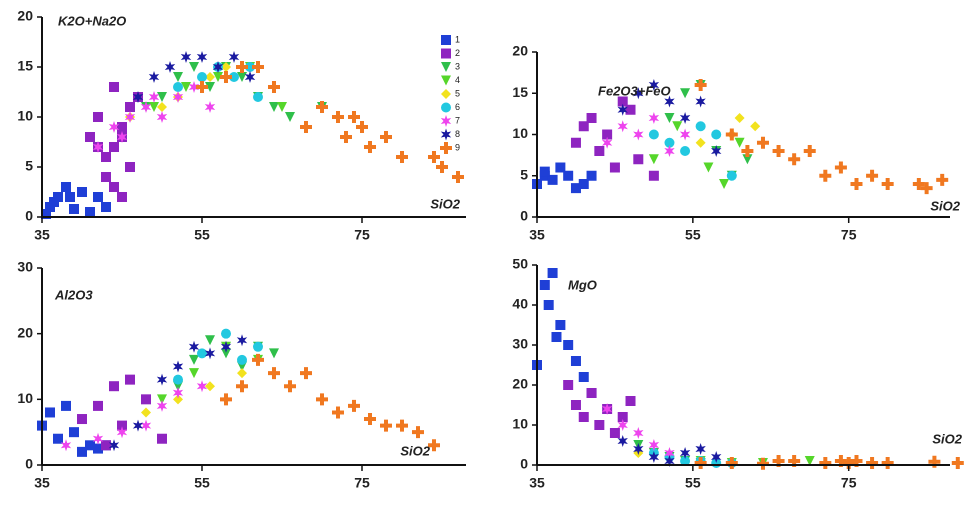  What do you see at coordinates (849, 483) in the screenshot?
I see `x-tick-label: 75` at bounding box center [849, 483].